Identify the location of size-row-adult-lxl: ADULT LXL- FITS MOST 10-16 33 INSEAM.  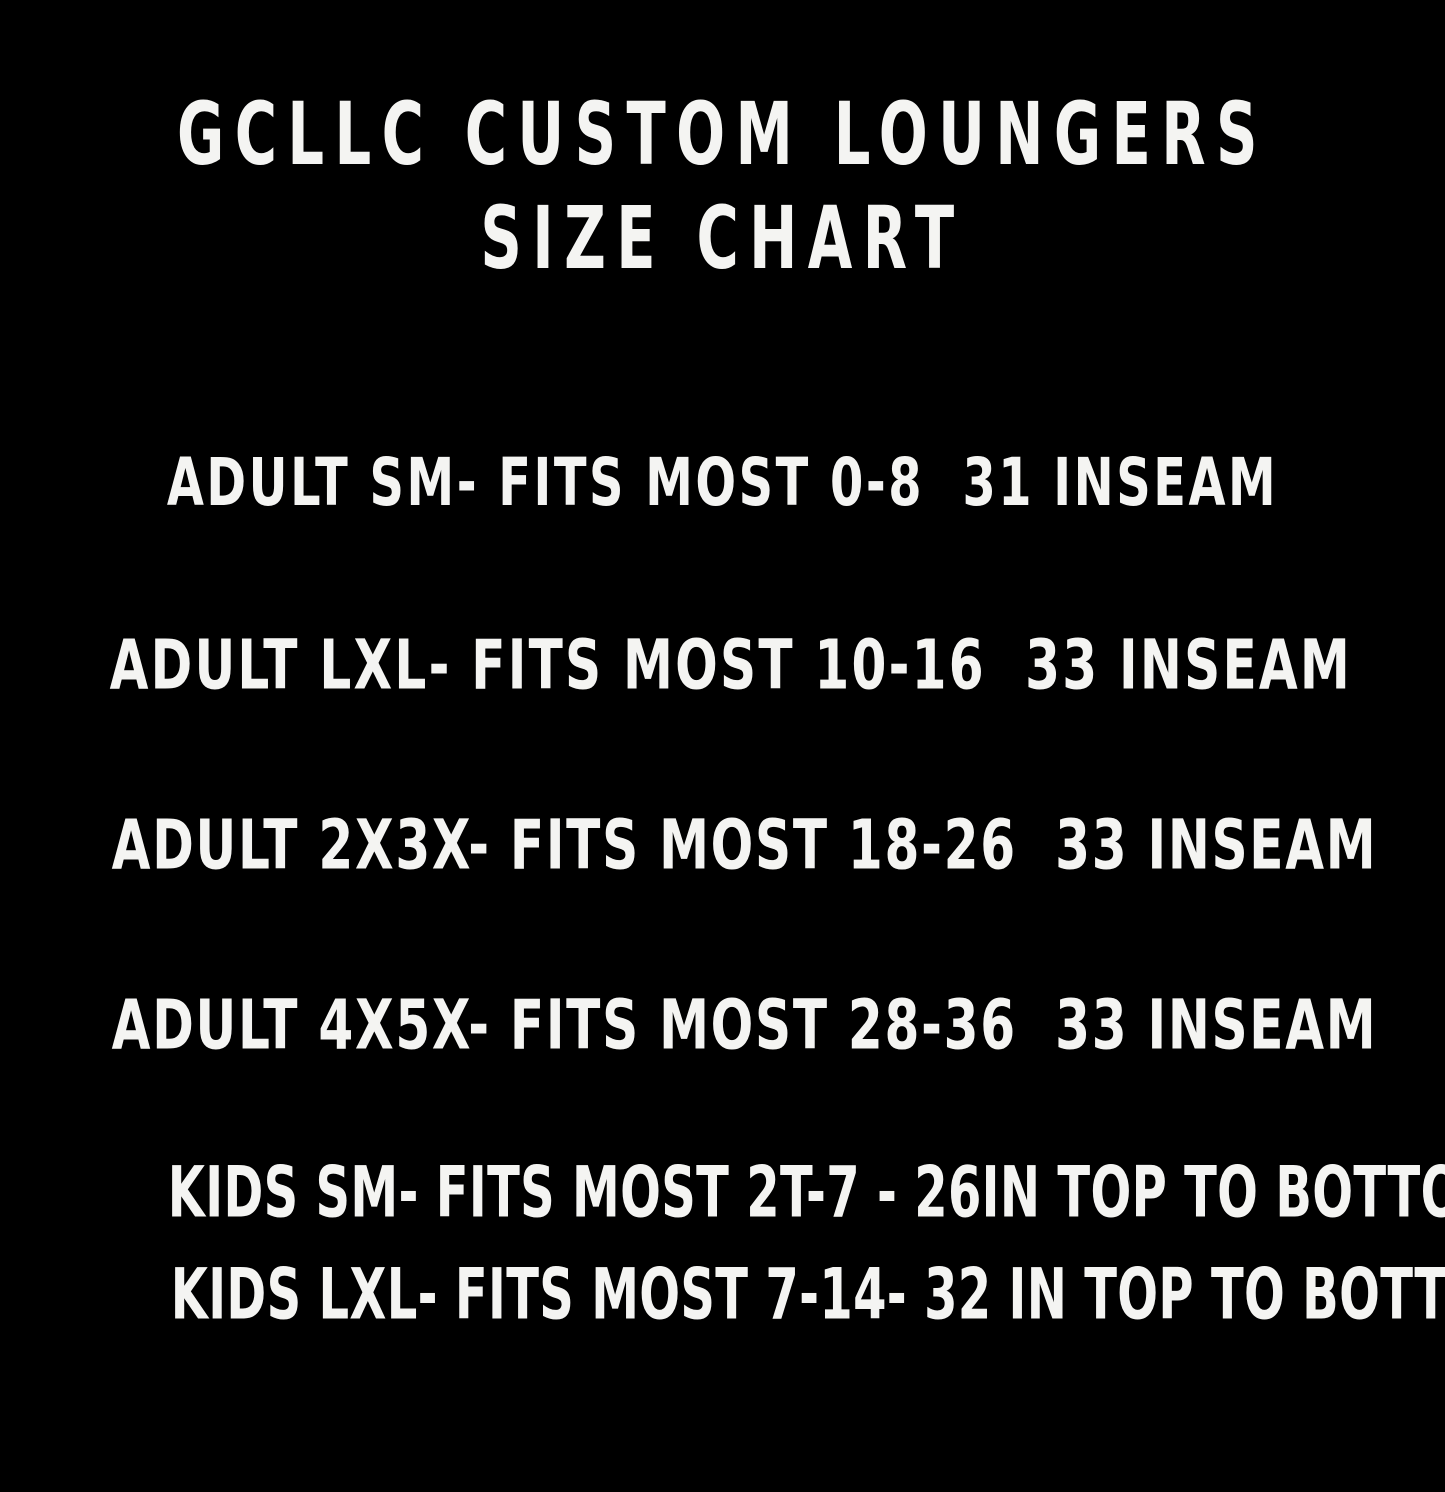
(722, 722).